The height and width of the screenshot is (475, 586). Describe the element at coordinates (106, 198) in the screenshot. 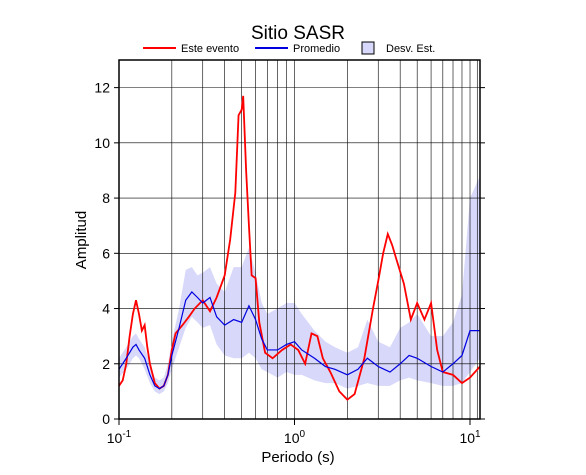

I see `y-tick-label: 8` at that location.